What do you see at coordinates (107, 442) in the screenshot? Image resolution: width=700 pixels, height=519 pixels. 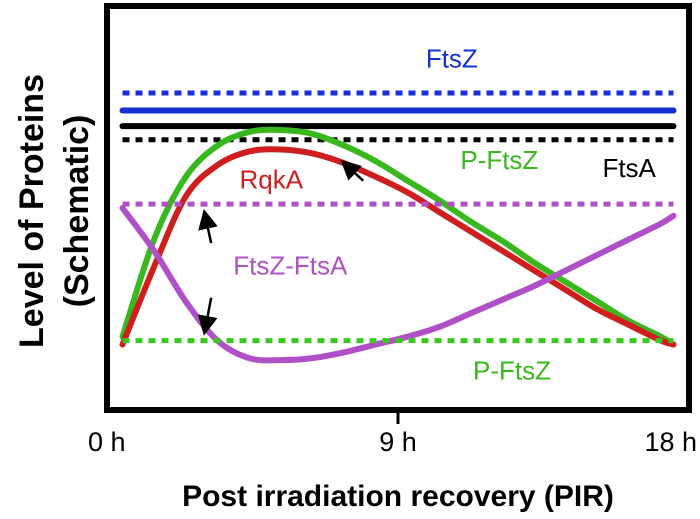 I see `x-tick-label: 0 h` at bounding box center [107, 442].